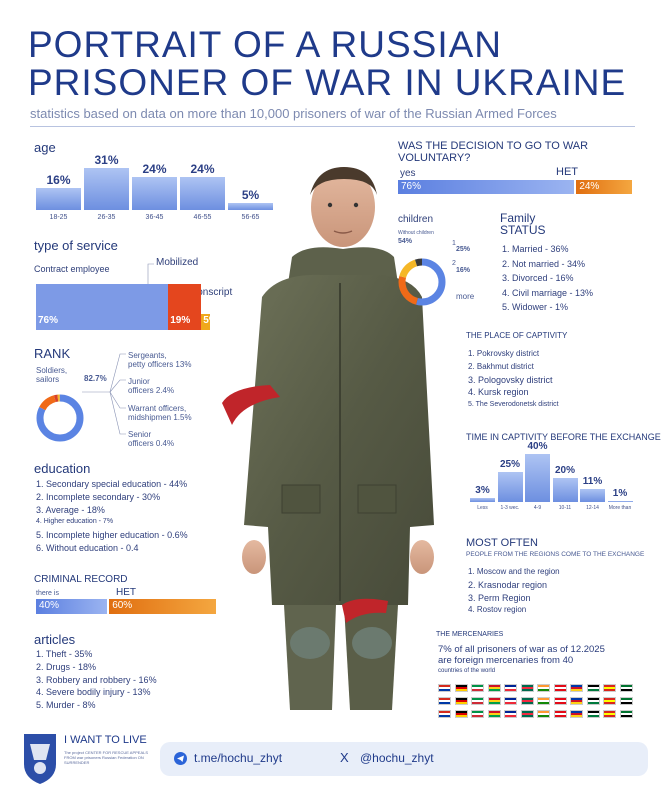  I want to click on service-title: type of service, so click(76, 245).